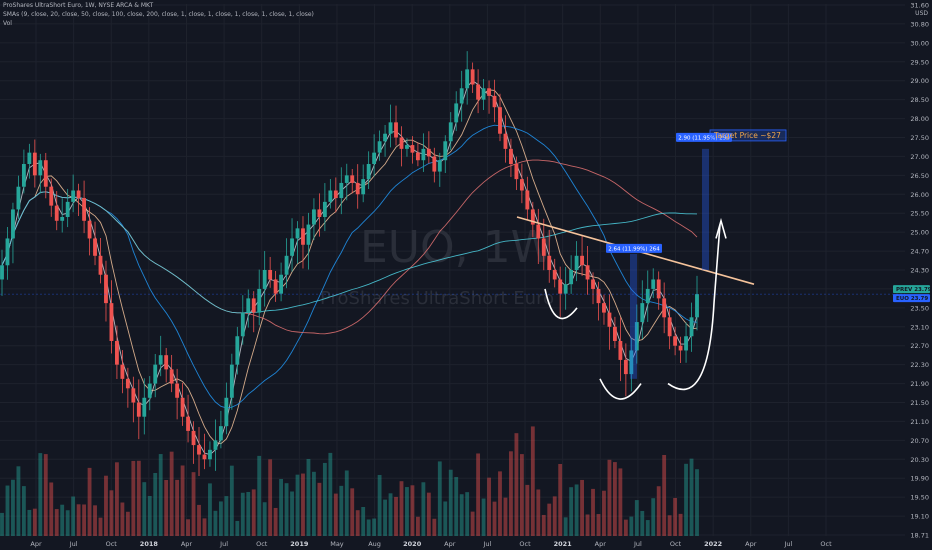 The image size is (932, 550). What do you see at coordinates (563, 544) in the screenshot?
I see `time-tick-label: 2021` at bounding box center [563, 544].